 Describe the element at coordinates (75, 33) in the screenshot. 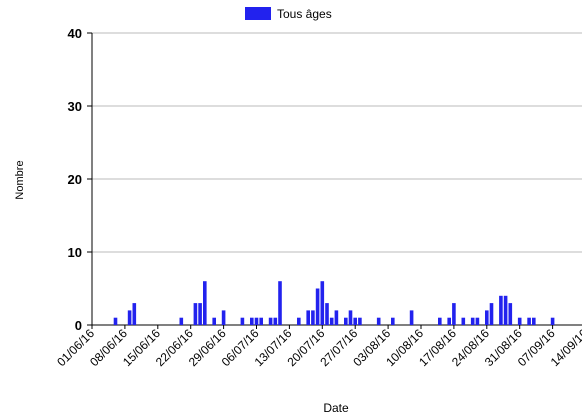

I see `y-tick-label: 40` at that location.